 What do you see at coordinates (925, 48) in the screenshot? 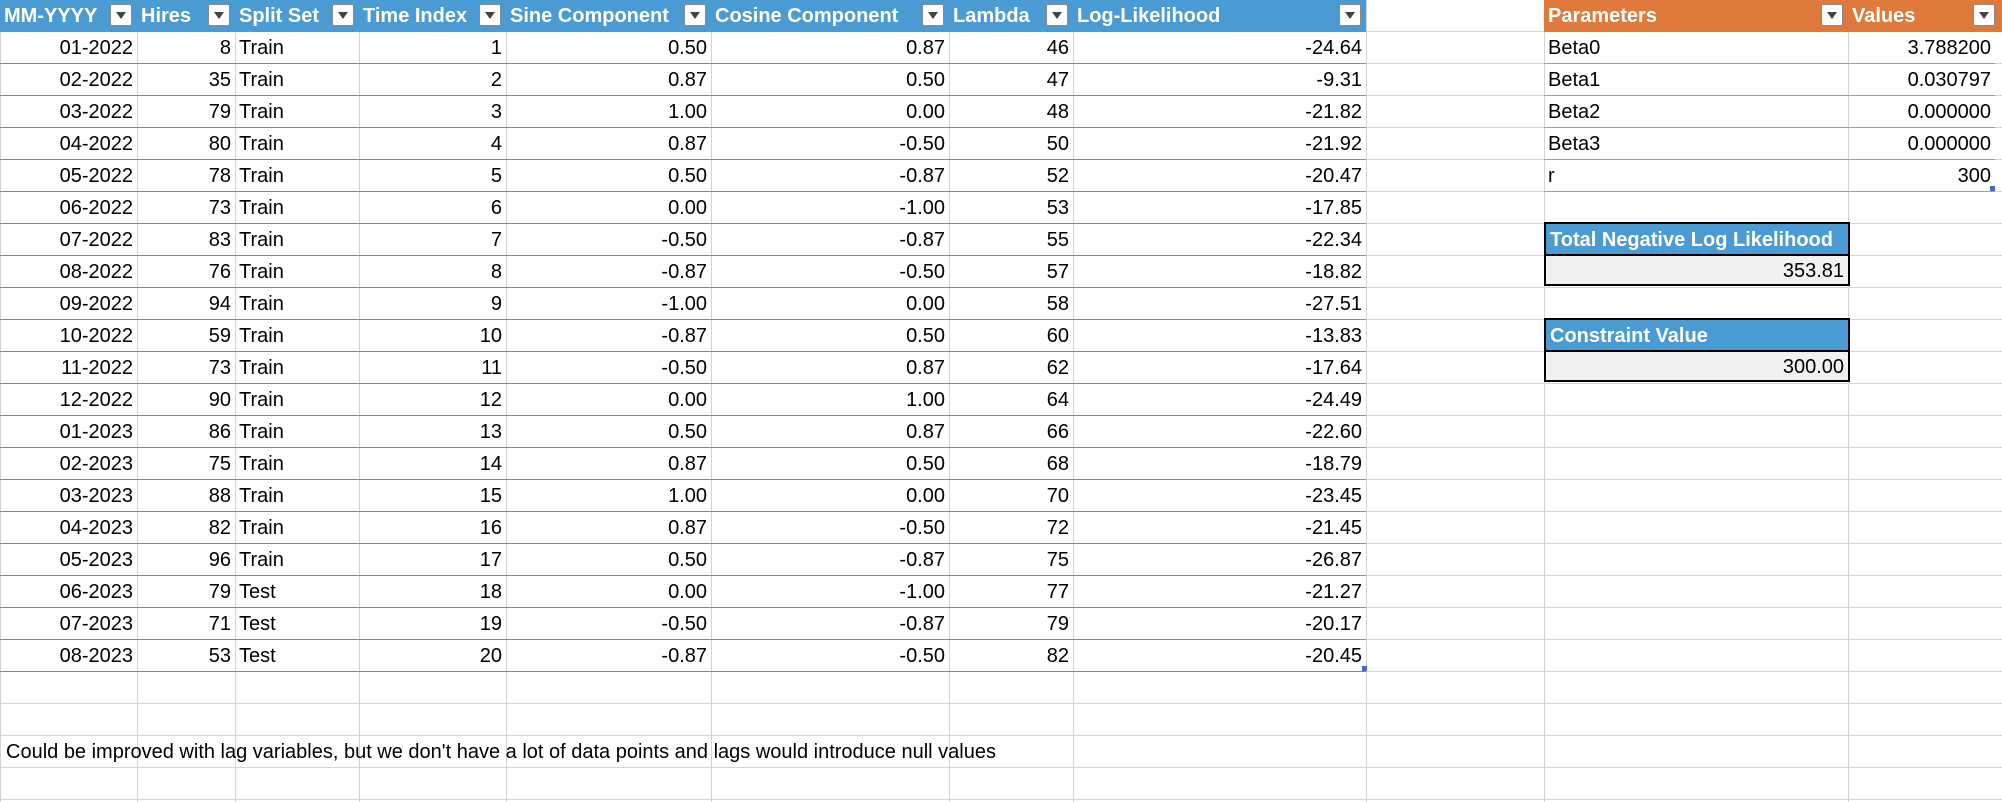
I see `cell-cosine: 0.87` at bounding box center [925, 48].